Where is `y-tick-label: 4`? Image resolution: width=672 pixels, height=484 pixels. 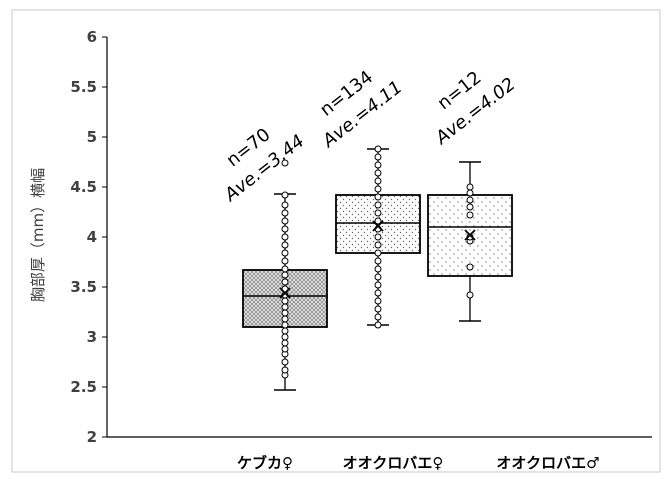
y-tick-label: 4 is located at coordinates (92, 237).